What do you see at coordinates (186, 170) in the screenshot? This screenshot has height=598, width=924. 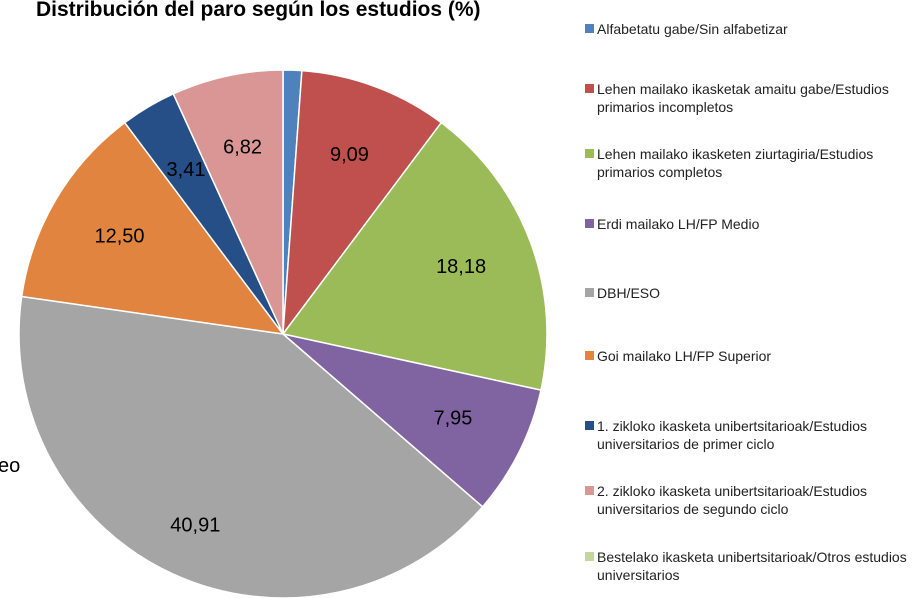 I see `data-label: 3,41` at bounding box center [186, 170].